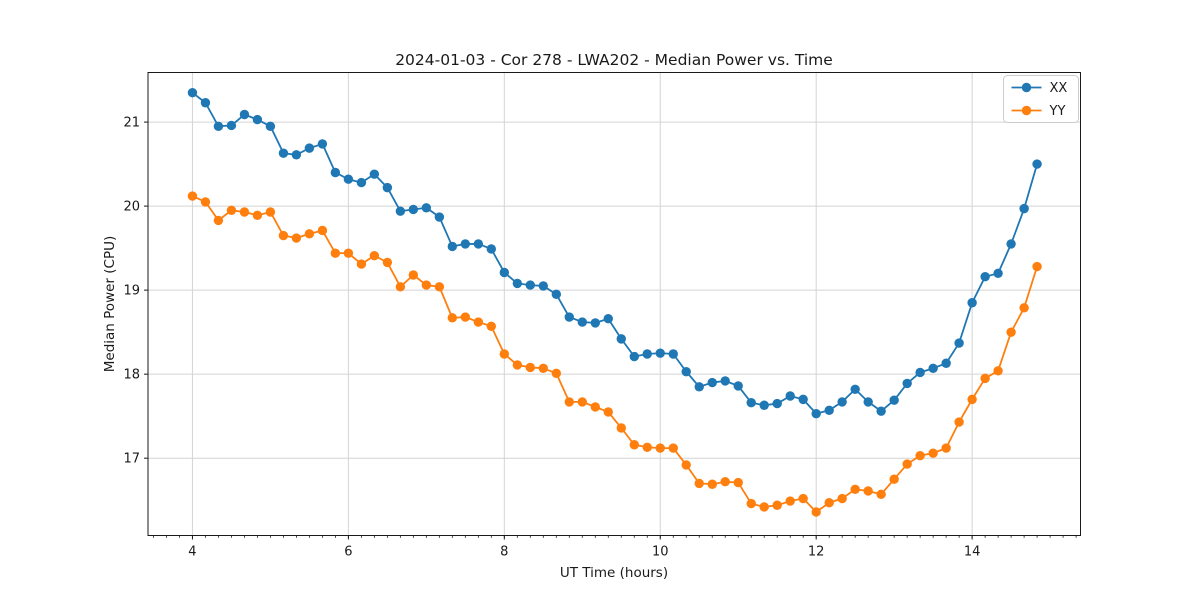  Describe the element at coordinates (131, 375) in the screenshot. I see `y-tick-label: 18` at that location.